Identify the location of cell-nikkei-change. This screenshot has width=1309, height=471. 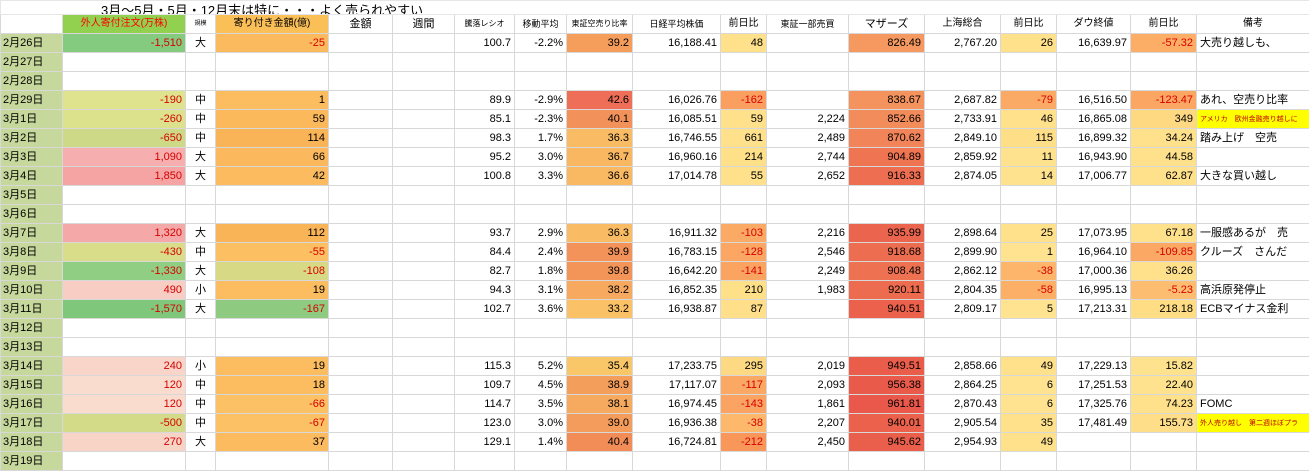
(744, 62).